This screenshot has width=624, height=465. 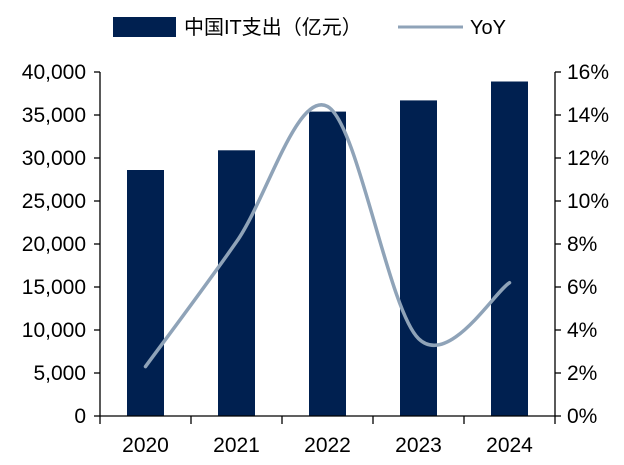 I want to click on x-tick-label: 2024, so click(x=509, y=445).